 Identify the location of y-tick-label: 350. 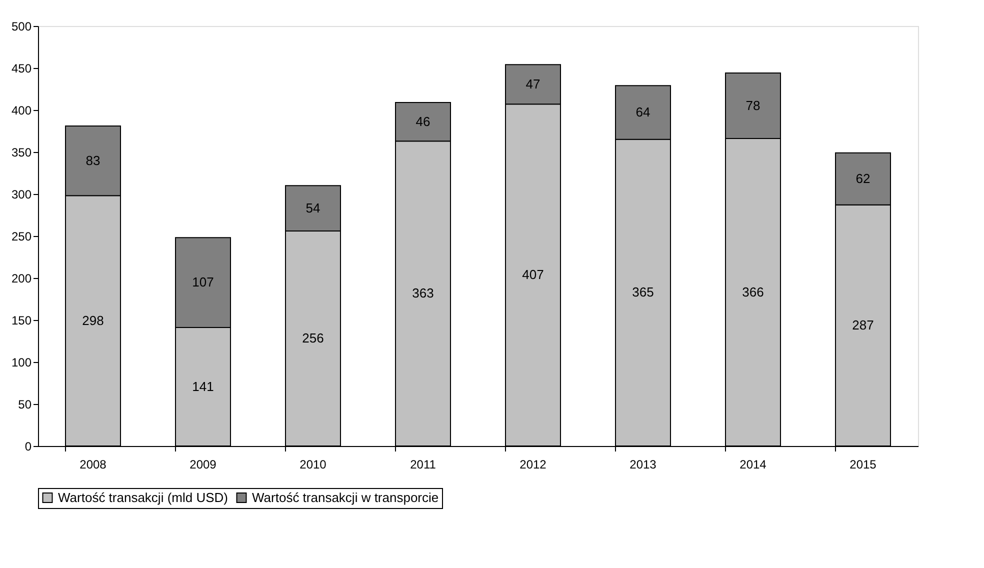
(21, 153).